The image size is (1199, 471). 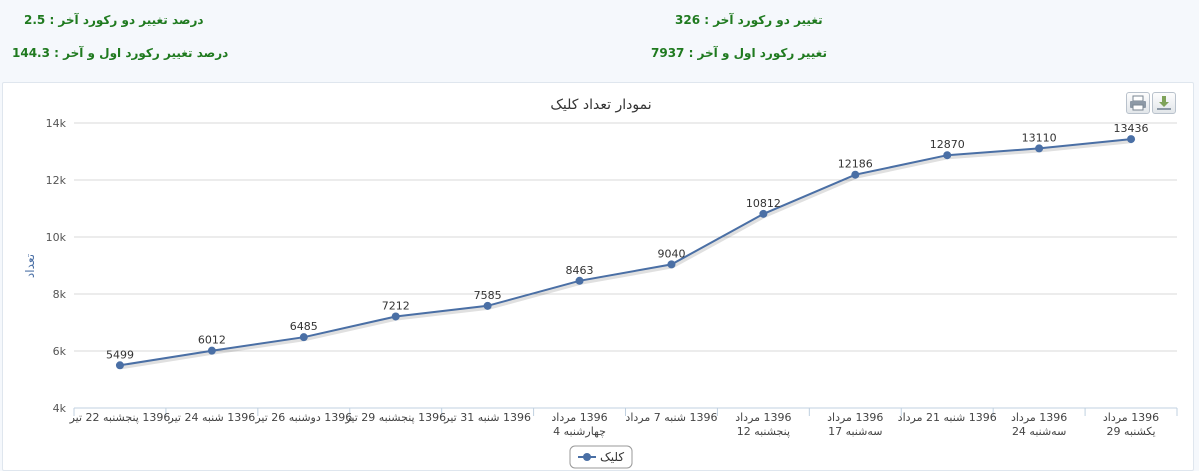 I want to click on legend-item-label: کلیک, so click(x=612, y=457).